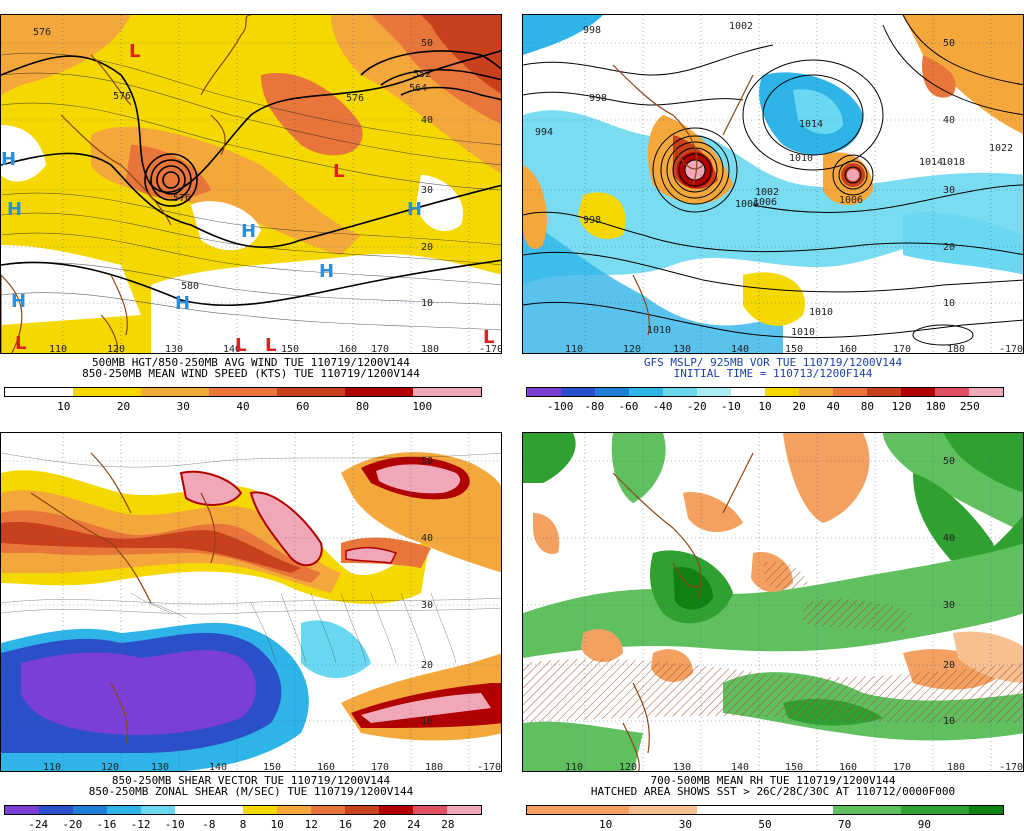  I want to click on contour-label: 580, so click(190, 286).